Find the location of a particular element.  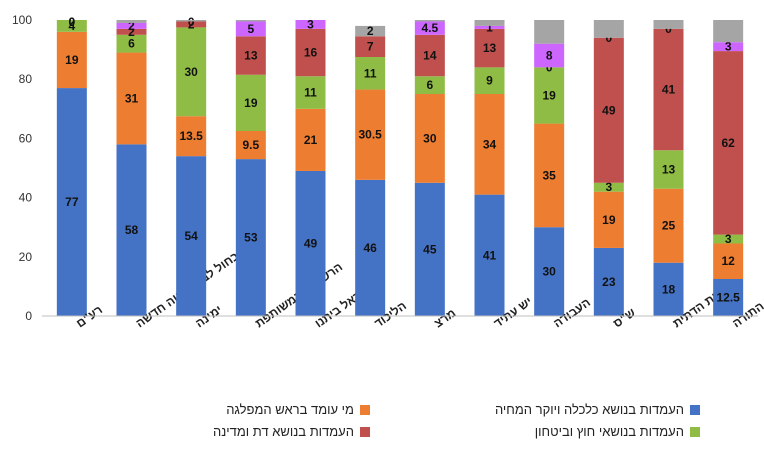

legend-item: מי עומד בראש המפלגה is located at coordinates (298, 409).